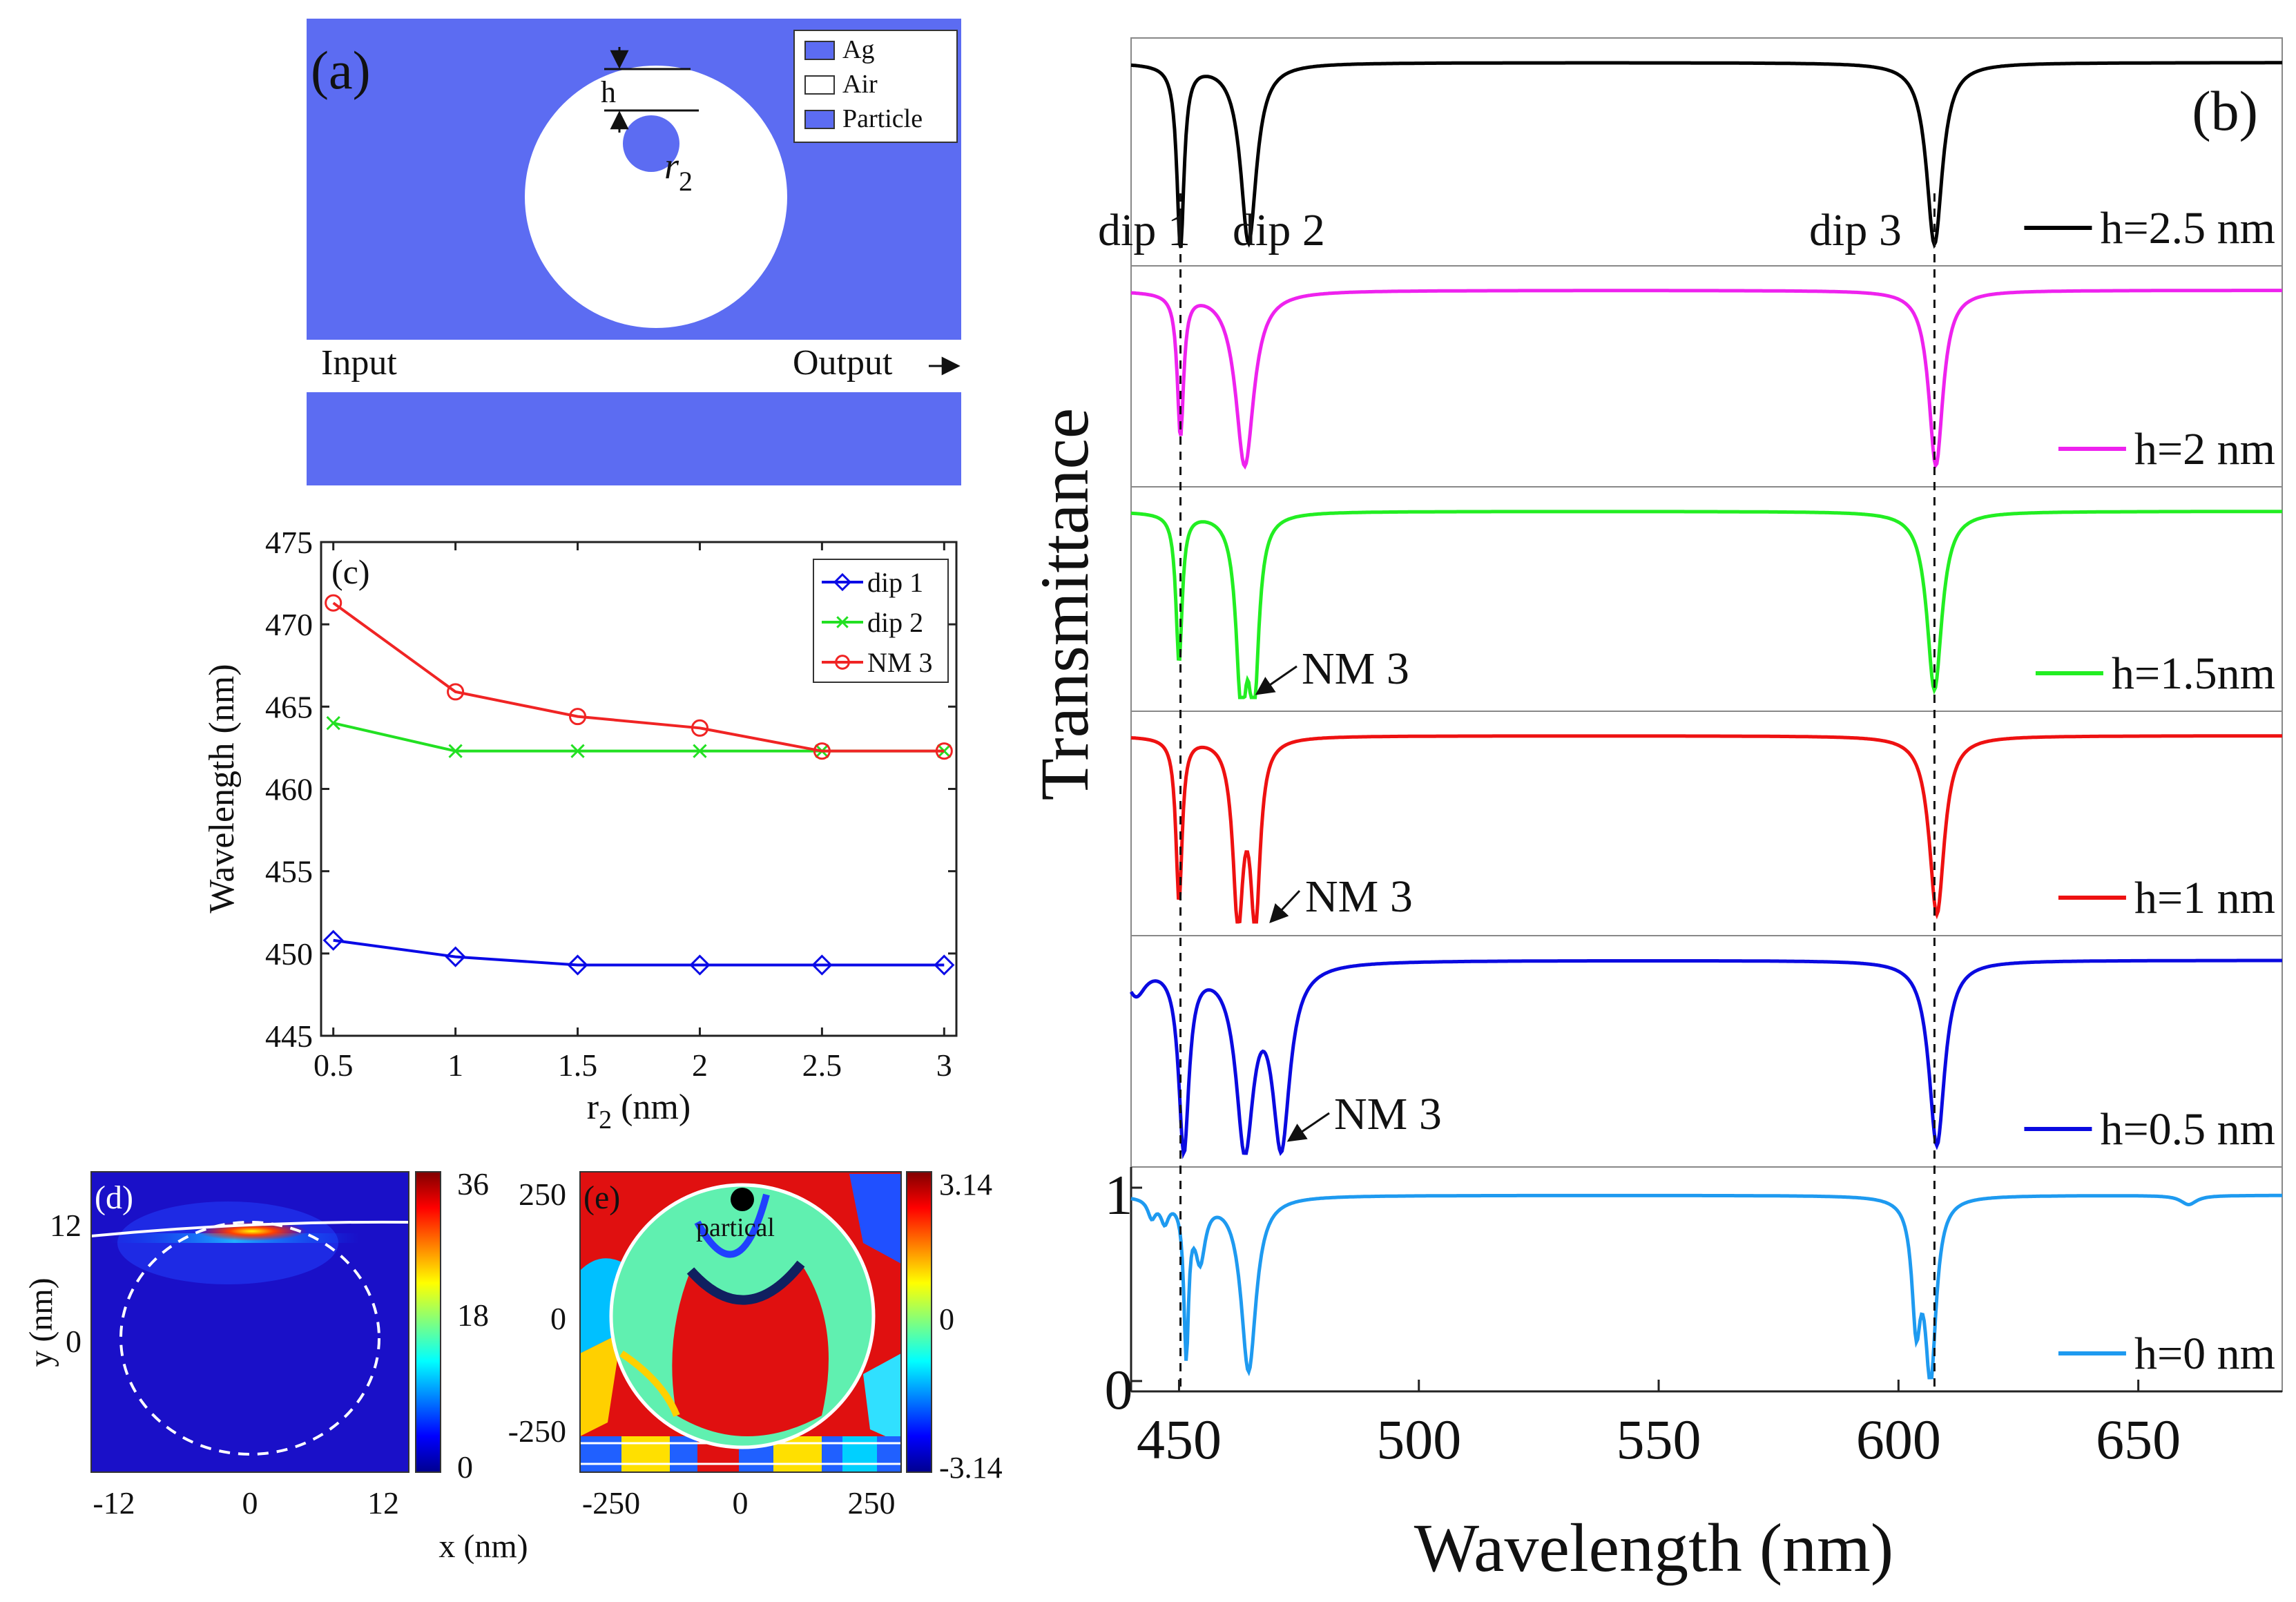 This screenshot has height=1602, width=2296. I want to click on b-ytick-0: 0, so click(1119, 1389).